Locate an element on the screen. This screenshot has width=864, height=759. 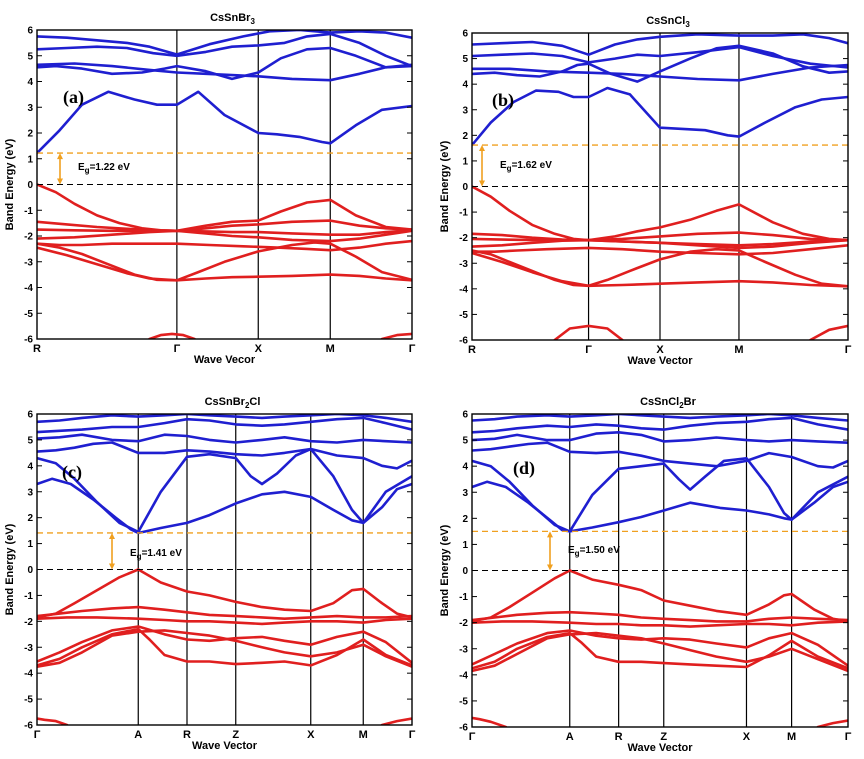
kpoint-label: M is located at coordinates (330, 349).